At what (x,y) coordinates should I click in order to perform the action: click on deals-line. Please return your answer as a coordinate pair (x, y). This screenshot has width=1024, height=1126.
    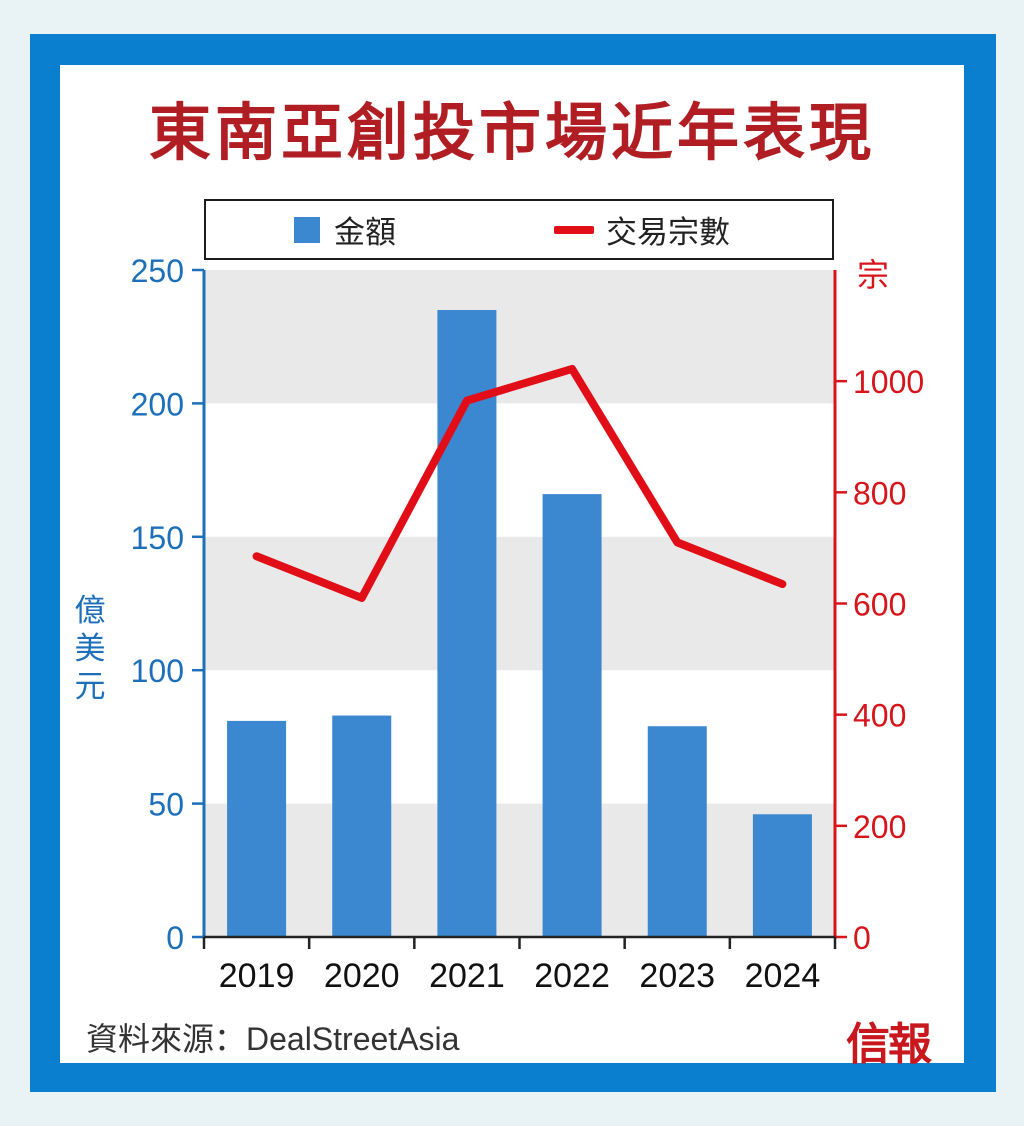
    Looking at the image, I should click on (519, 483).